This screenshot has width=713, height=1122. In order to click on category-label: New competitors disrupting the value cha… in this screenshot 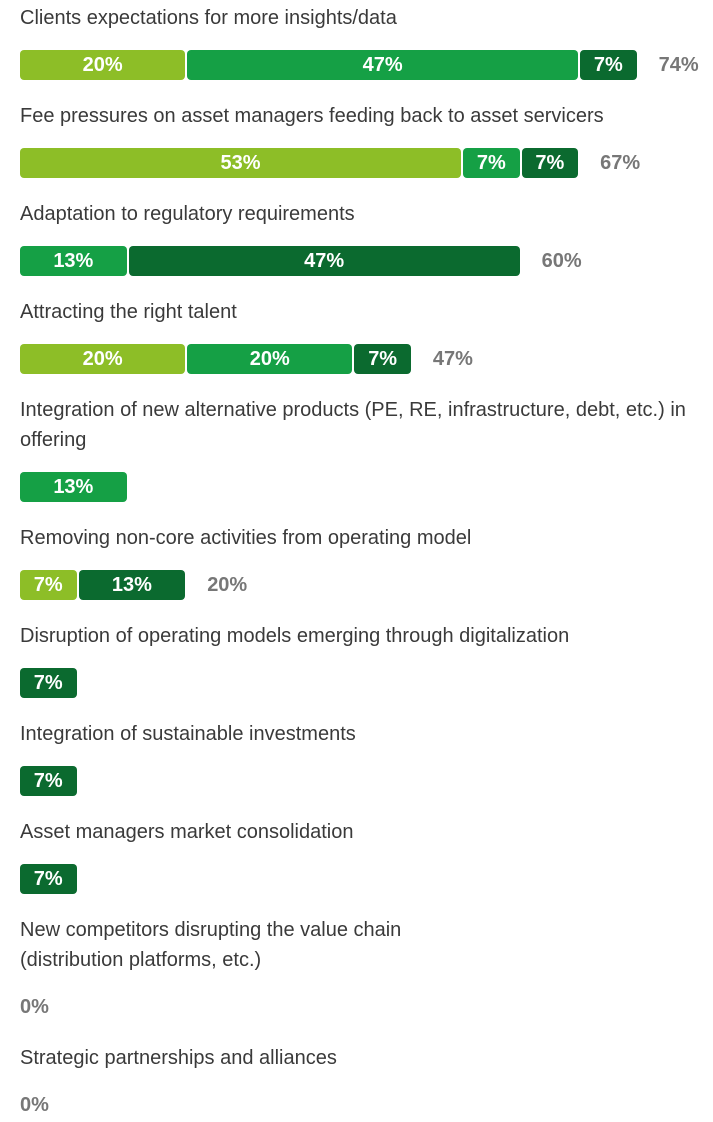, I will do `click(211, 945)`.